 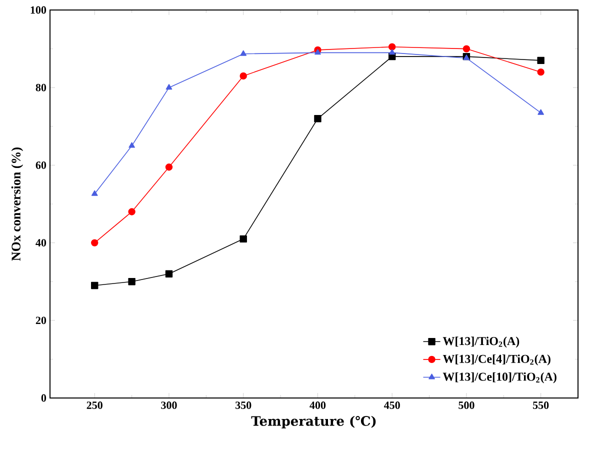 I want to click on legend-label: W[13]/Ce[10]/TiO$_{2}$(A), so click(x=499, y=378).